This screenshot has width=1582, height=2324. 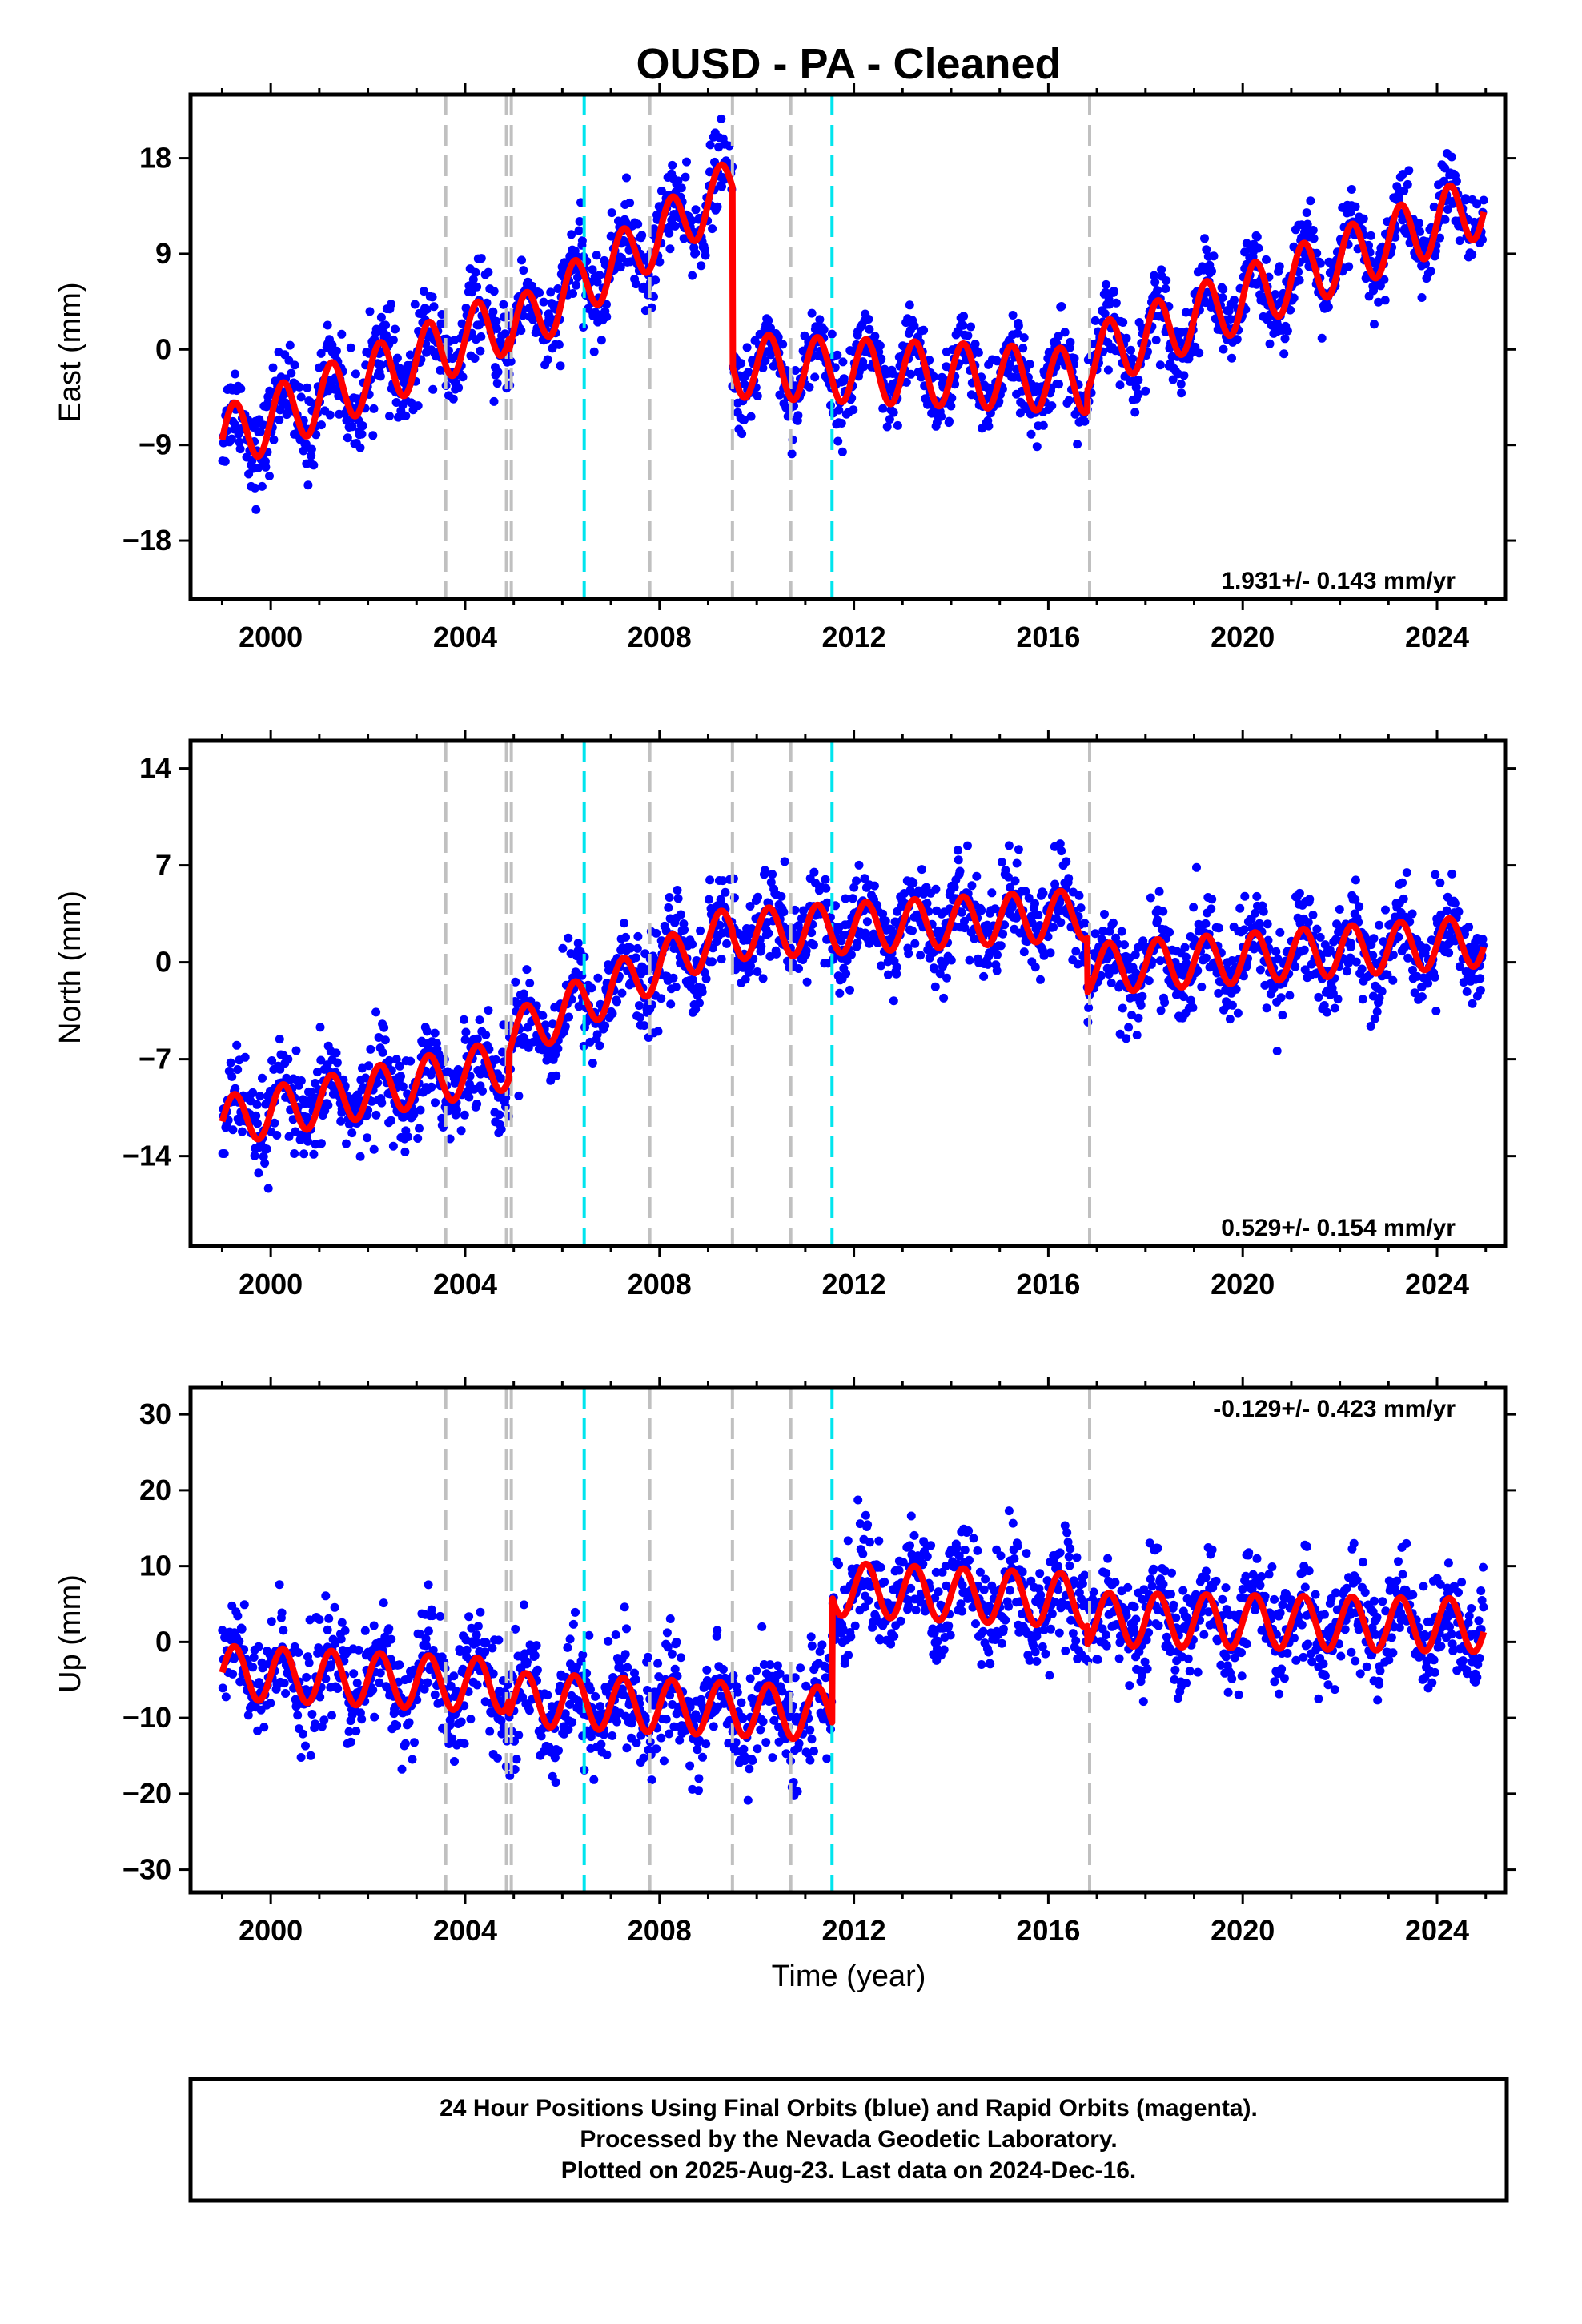 I want to click on north-x-tick-label: 2004, so click(x=465, y=1284).